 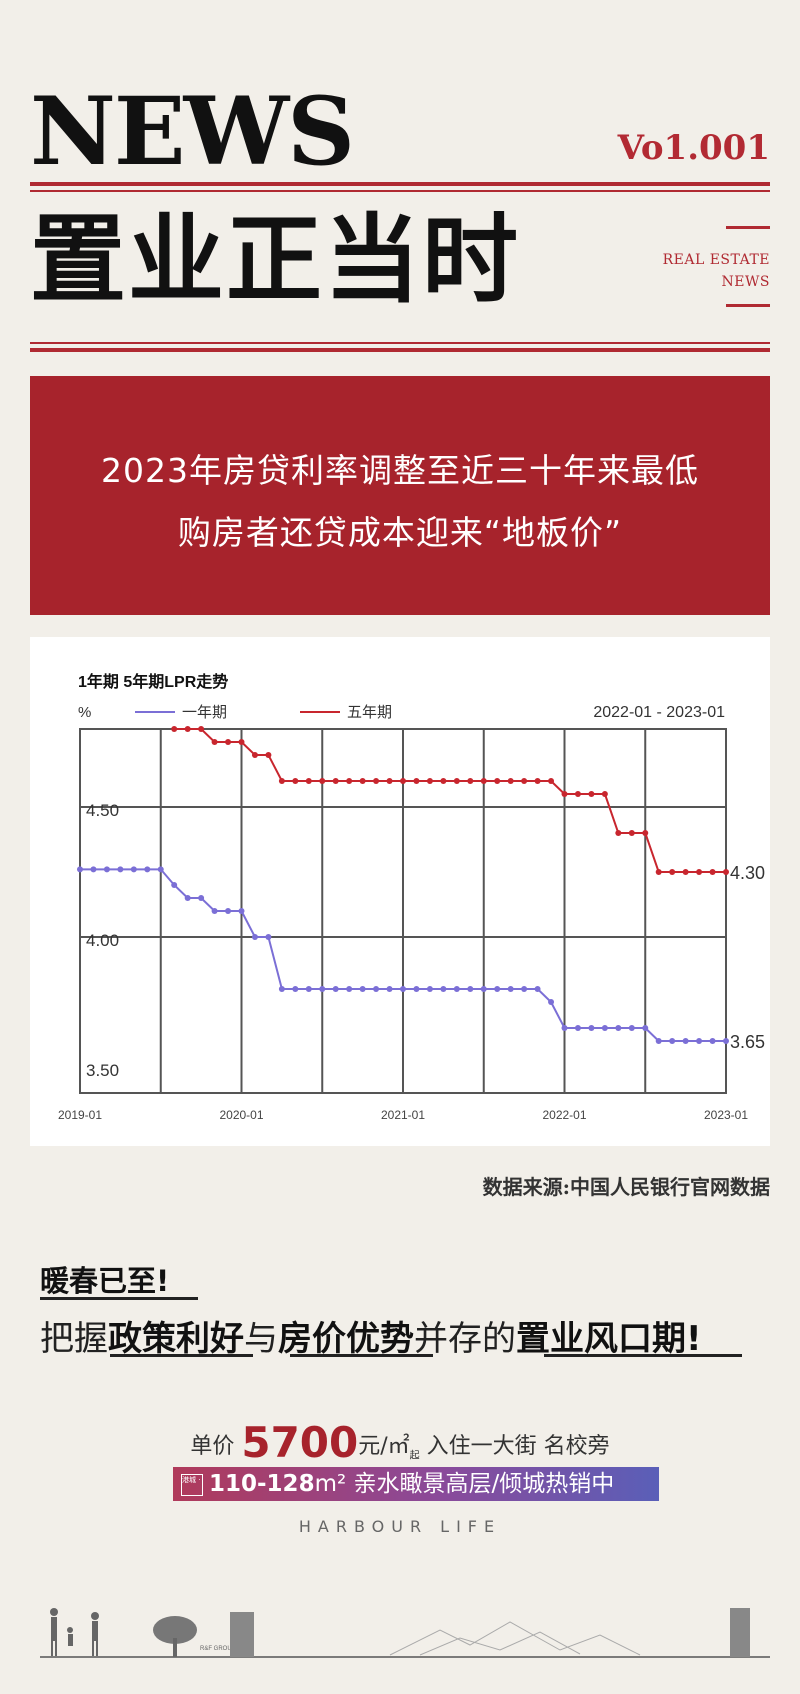 What do you see at coordinates (102, 940) in the screenshot?
I see `y-tick-label: 4.00` at bounding box center [102, 940].